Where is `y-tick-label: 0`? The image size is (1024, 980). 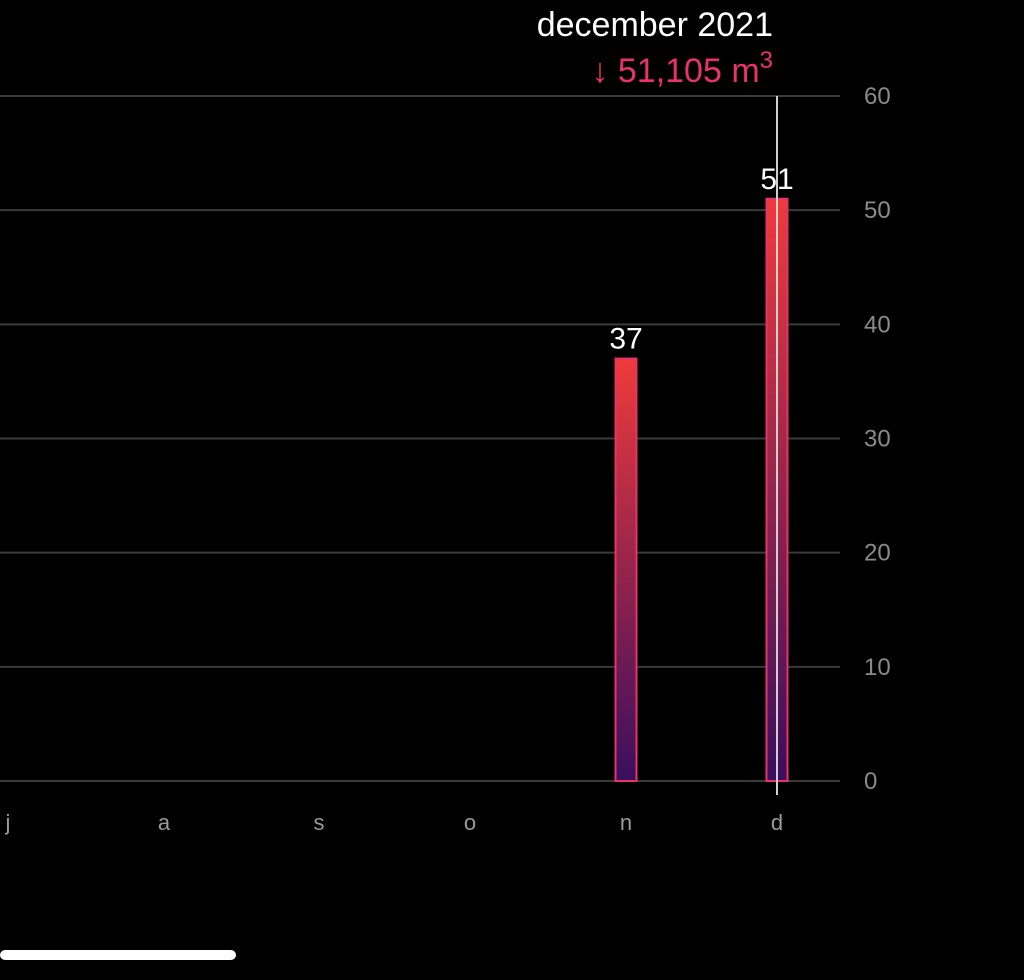
y-tick-label: 0 is located at coordinates (870, 781).